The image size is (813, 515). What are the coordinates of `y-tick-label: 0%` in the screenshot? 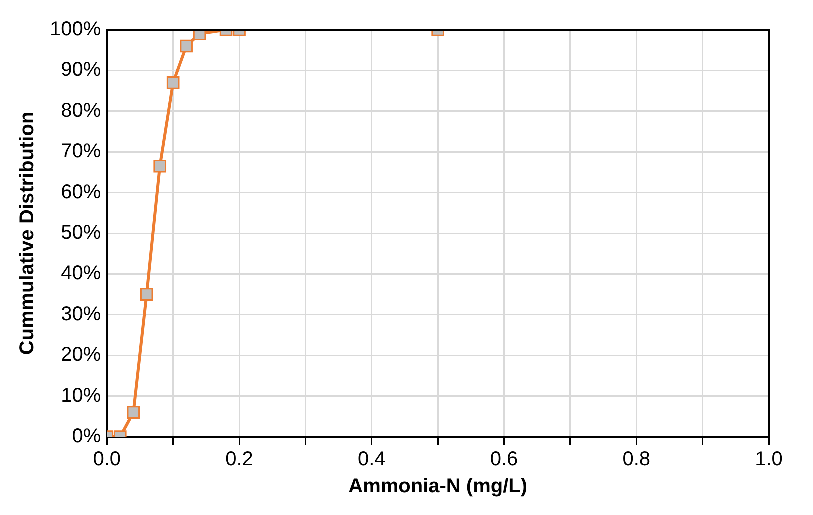 It's located at (87, 437).